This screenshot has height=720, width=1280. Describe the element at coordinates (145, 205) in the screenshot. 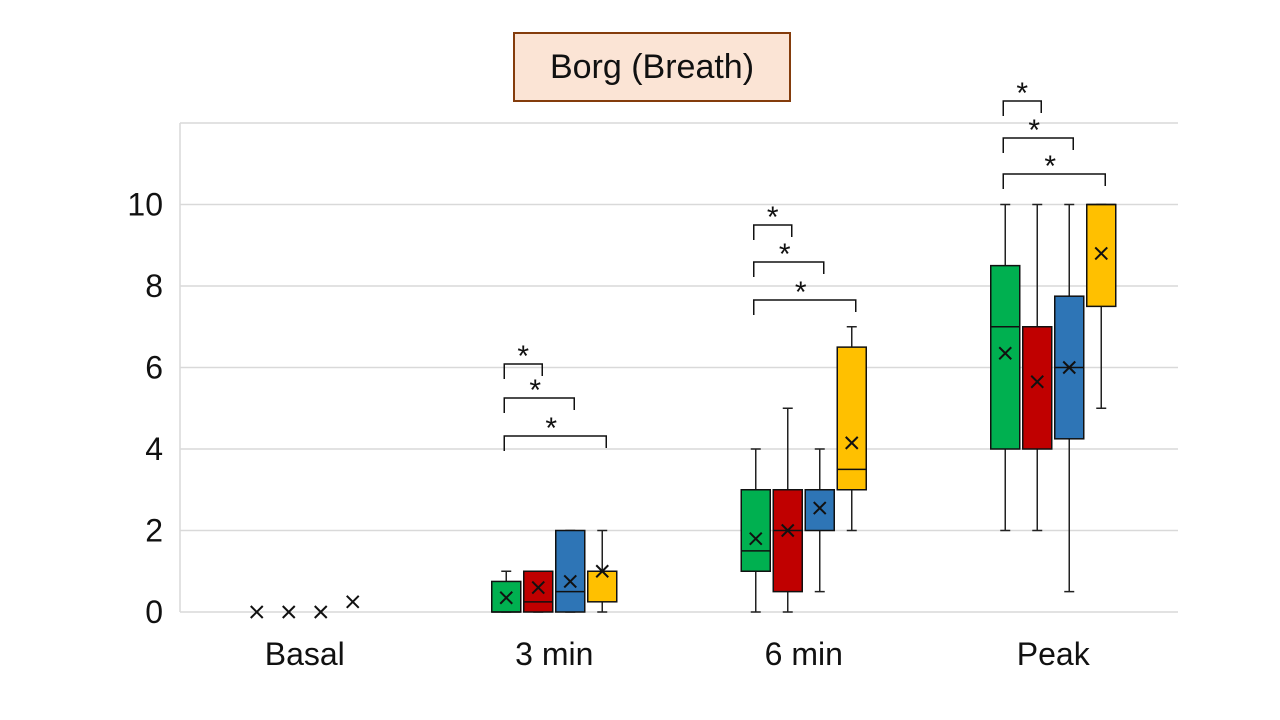

I see `y-tick-label: 10` at that location.